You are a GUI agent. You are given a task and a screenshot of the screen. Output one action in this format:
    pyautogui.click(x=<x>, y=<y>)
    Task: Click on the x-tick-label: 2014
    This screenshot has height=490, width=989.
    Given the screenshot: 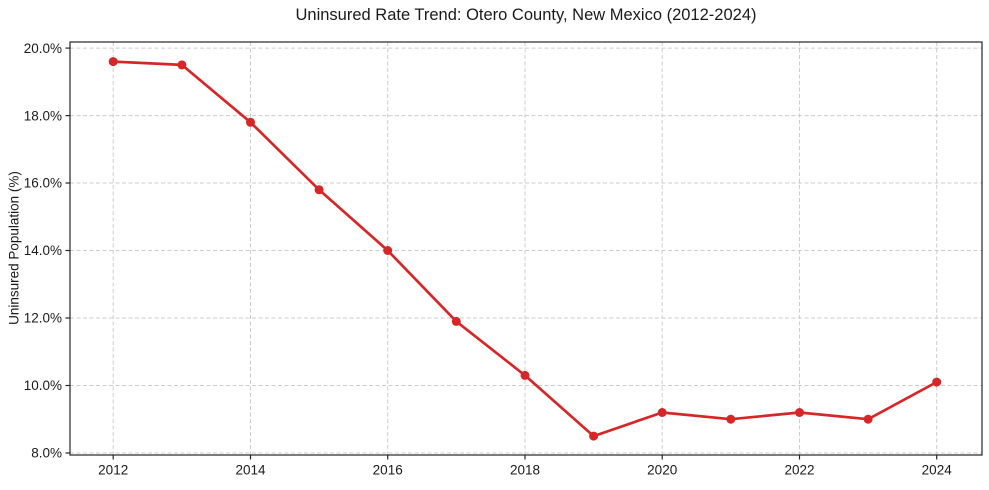 What is the action you would take?
    pyautogui.click(x=250, y=470)
    